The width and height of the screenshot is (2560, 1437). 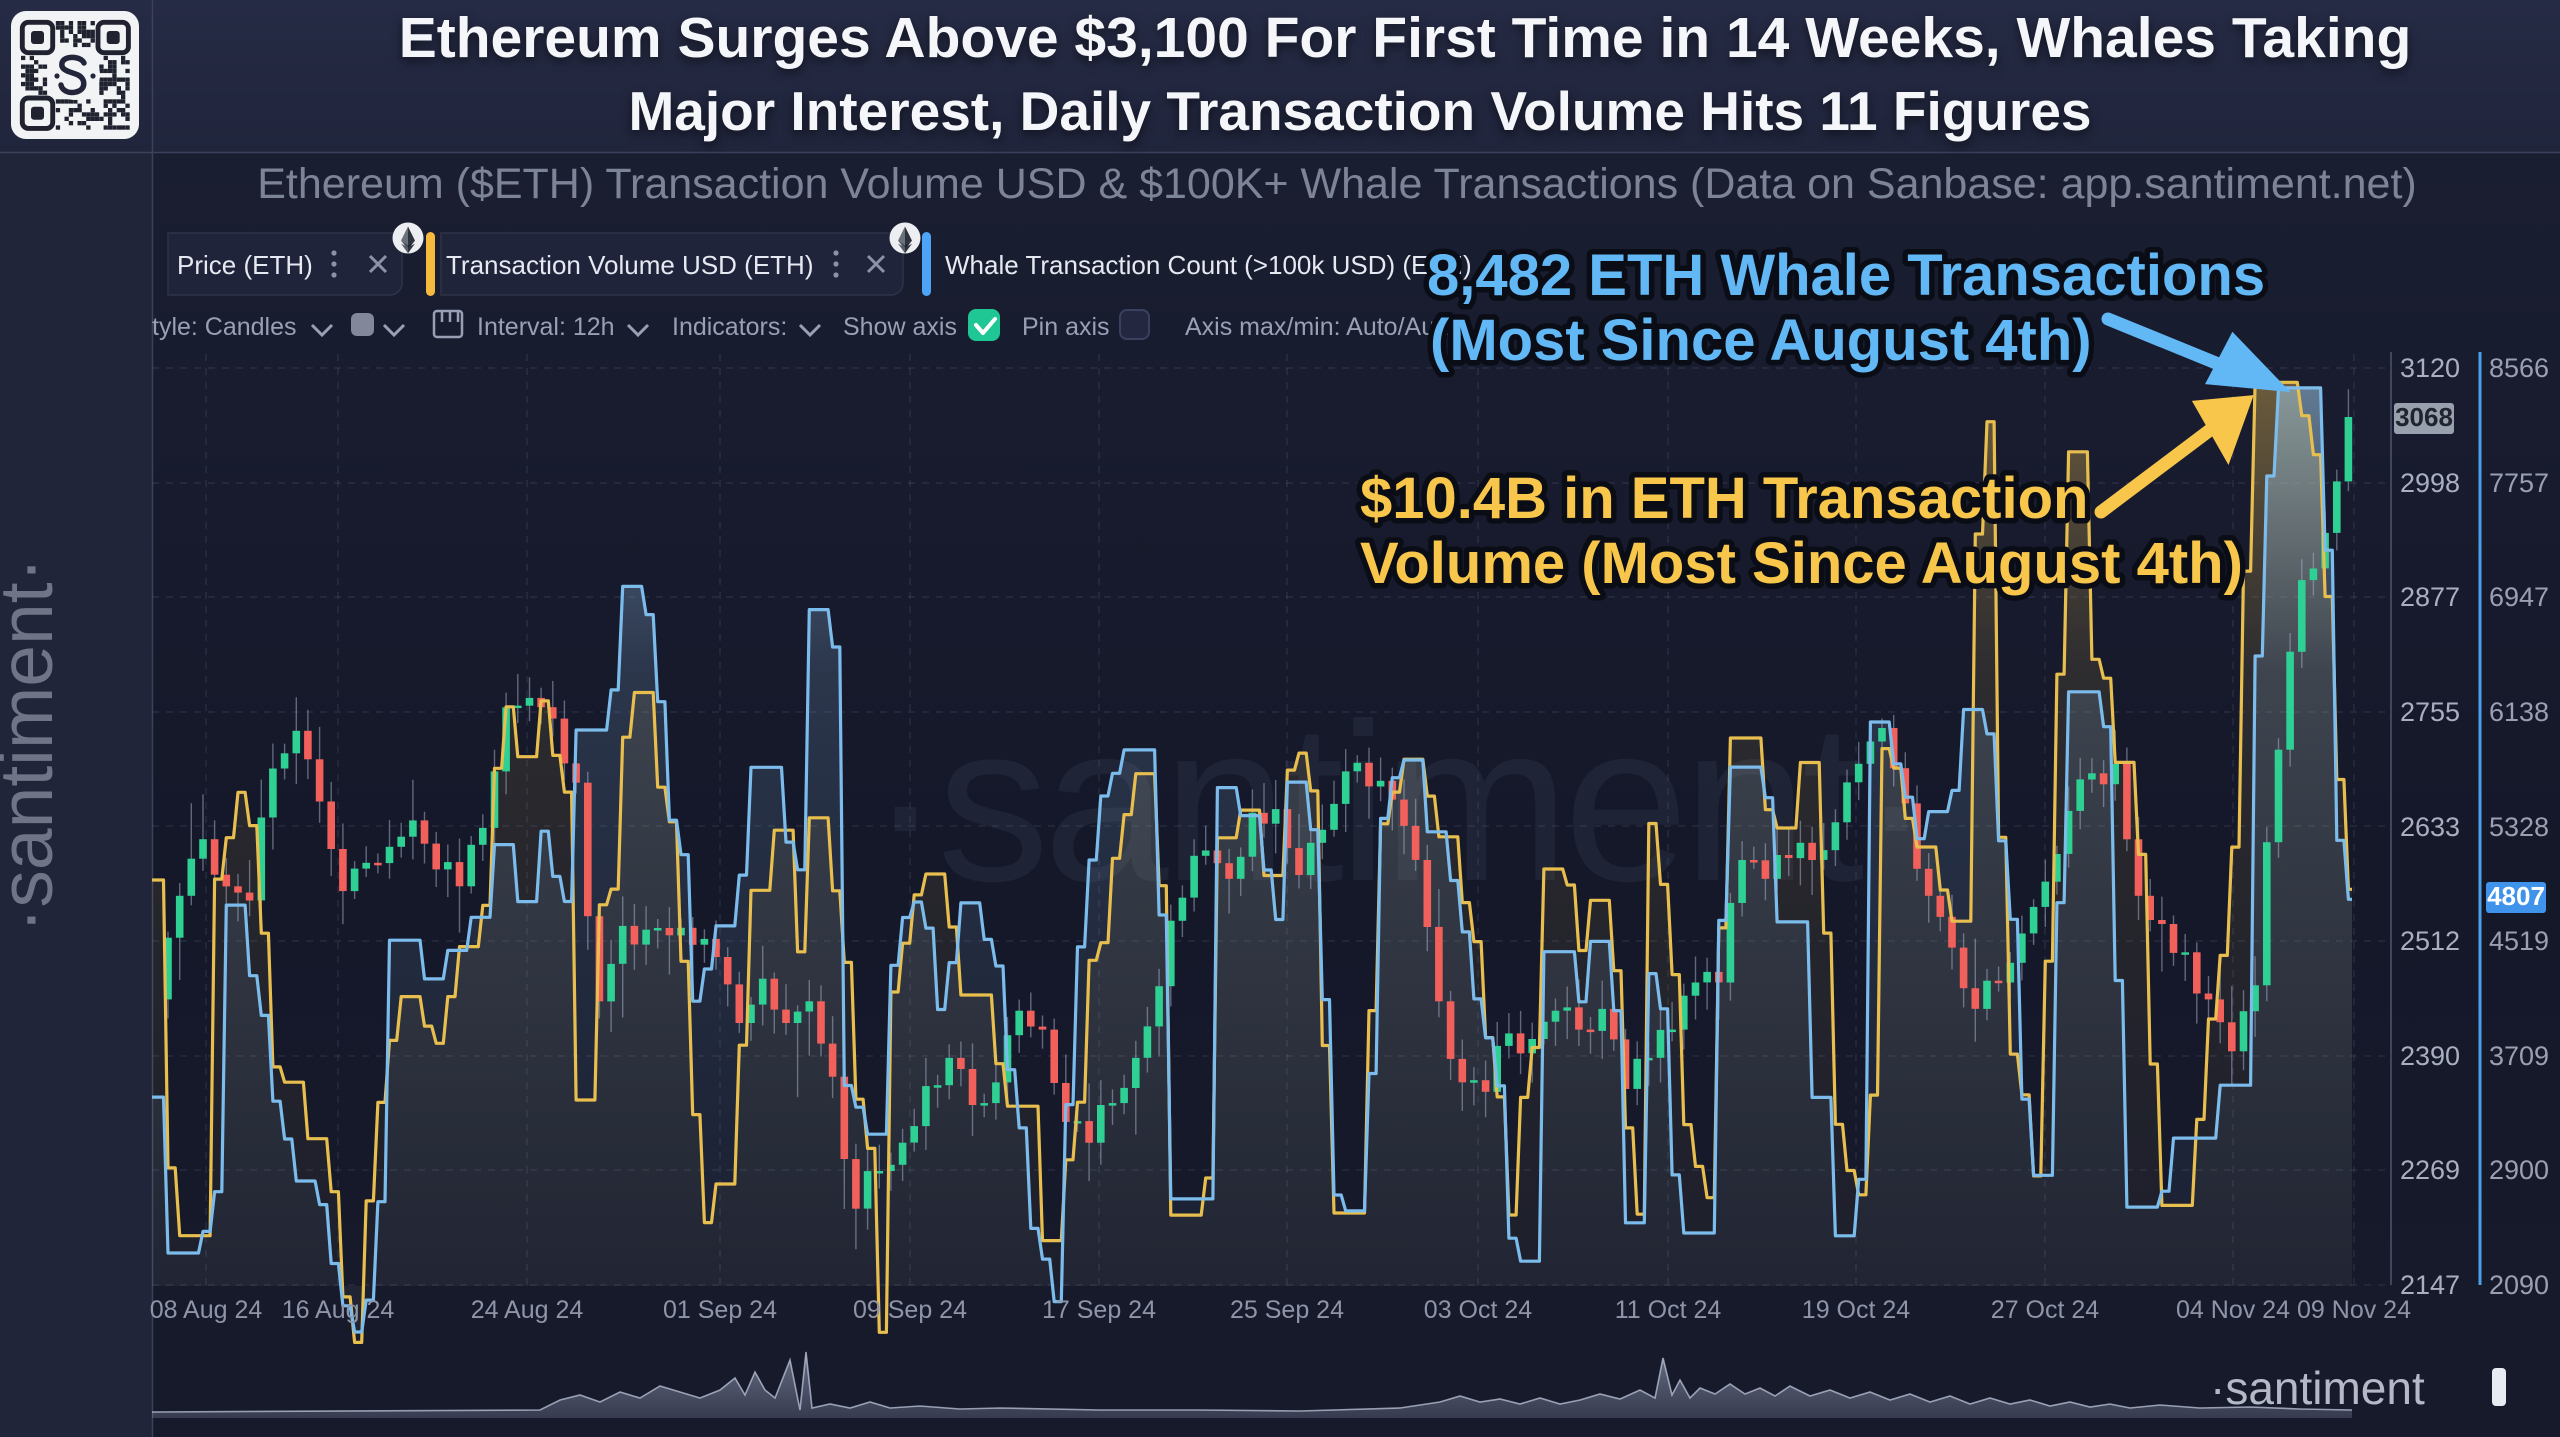 What do you see at coordinates (2233, 1310) in the screenshot?
I see `svg-text: 04 Nov 24` at bounding box center [2233, 1310].